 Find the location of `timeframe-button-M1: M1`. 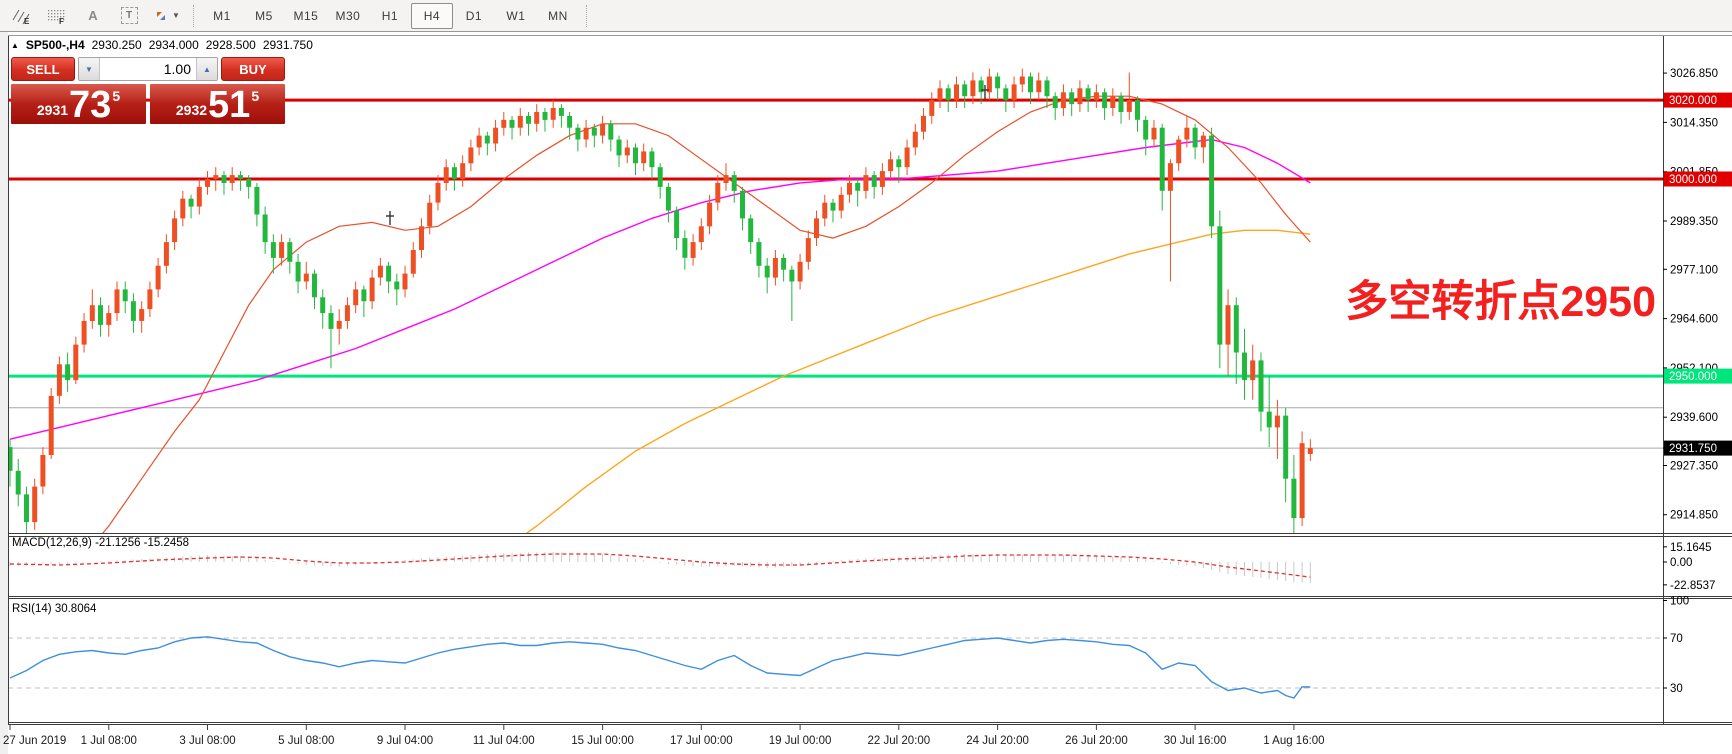

timeframe-button-M1: M1 is located at coordinates (222, 15).